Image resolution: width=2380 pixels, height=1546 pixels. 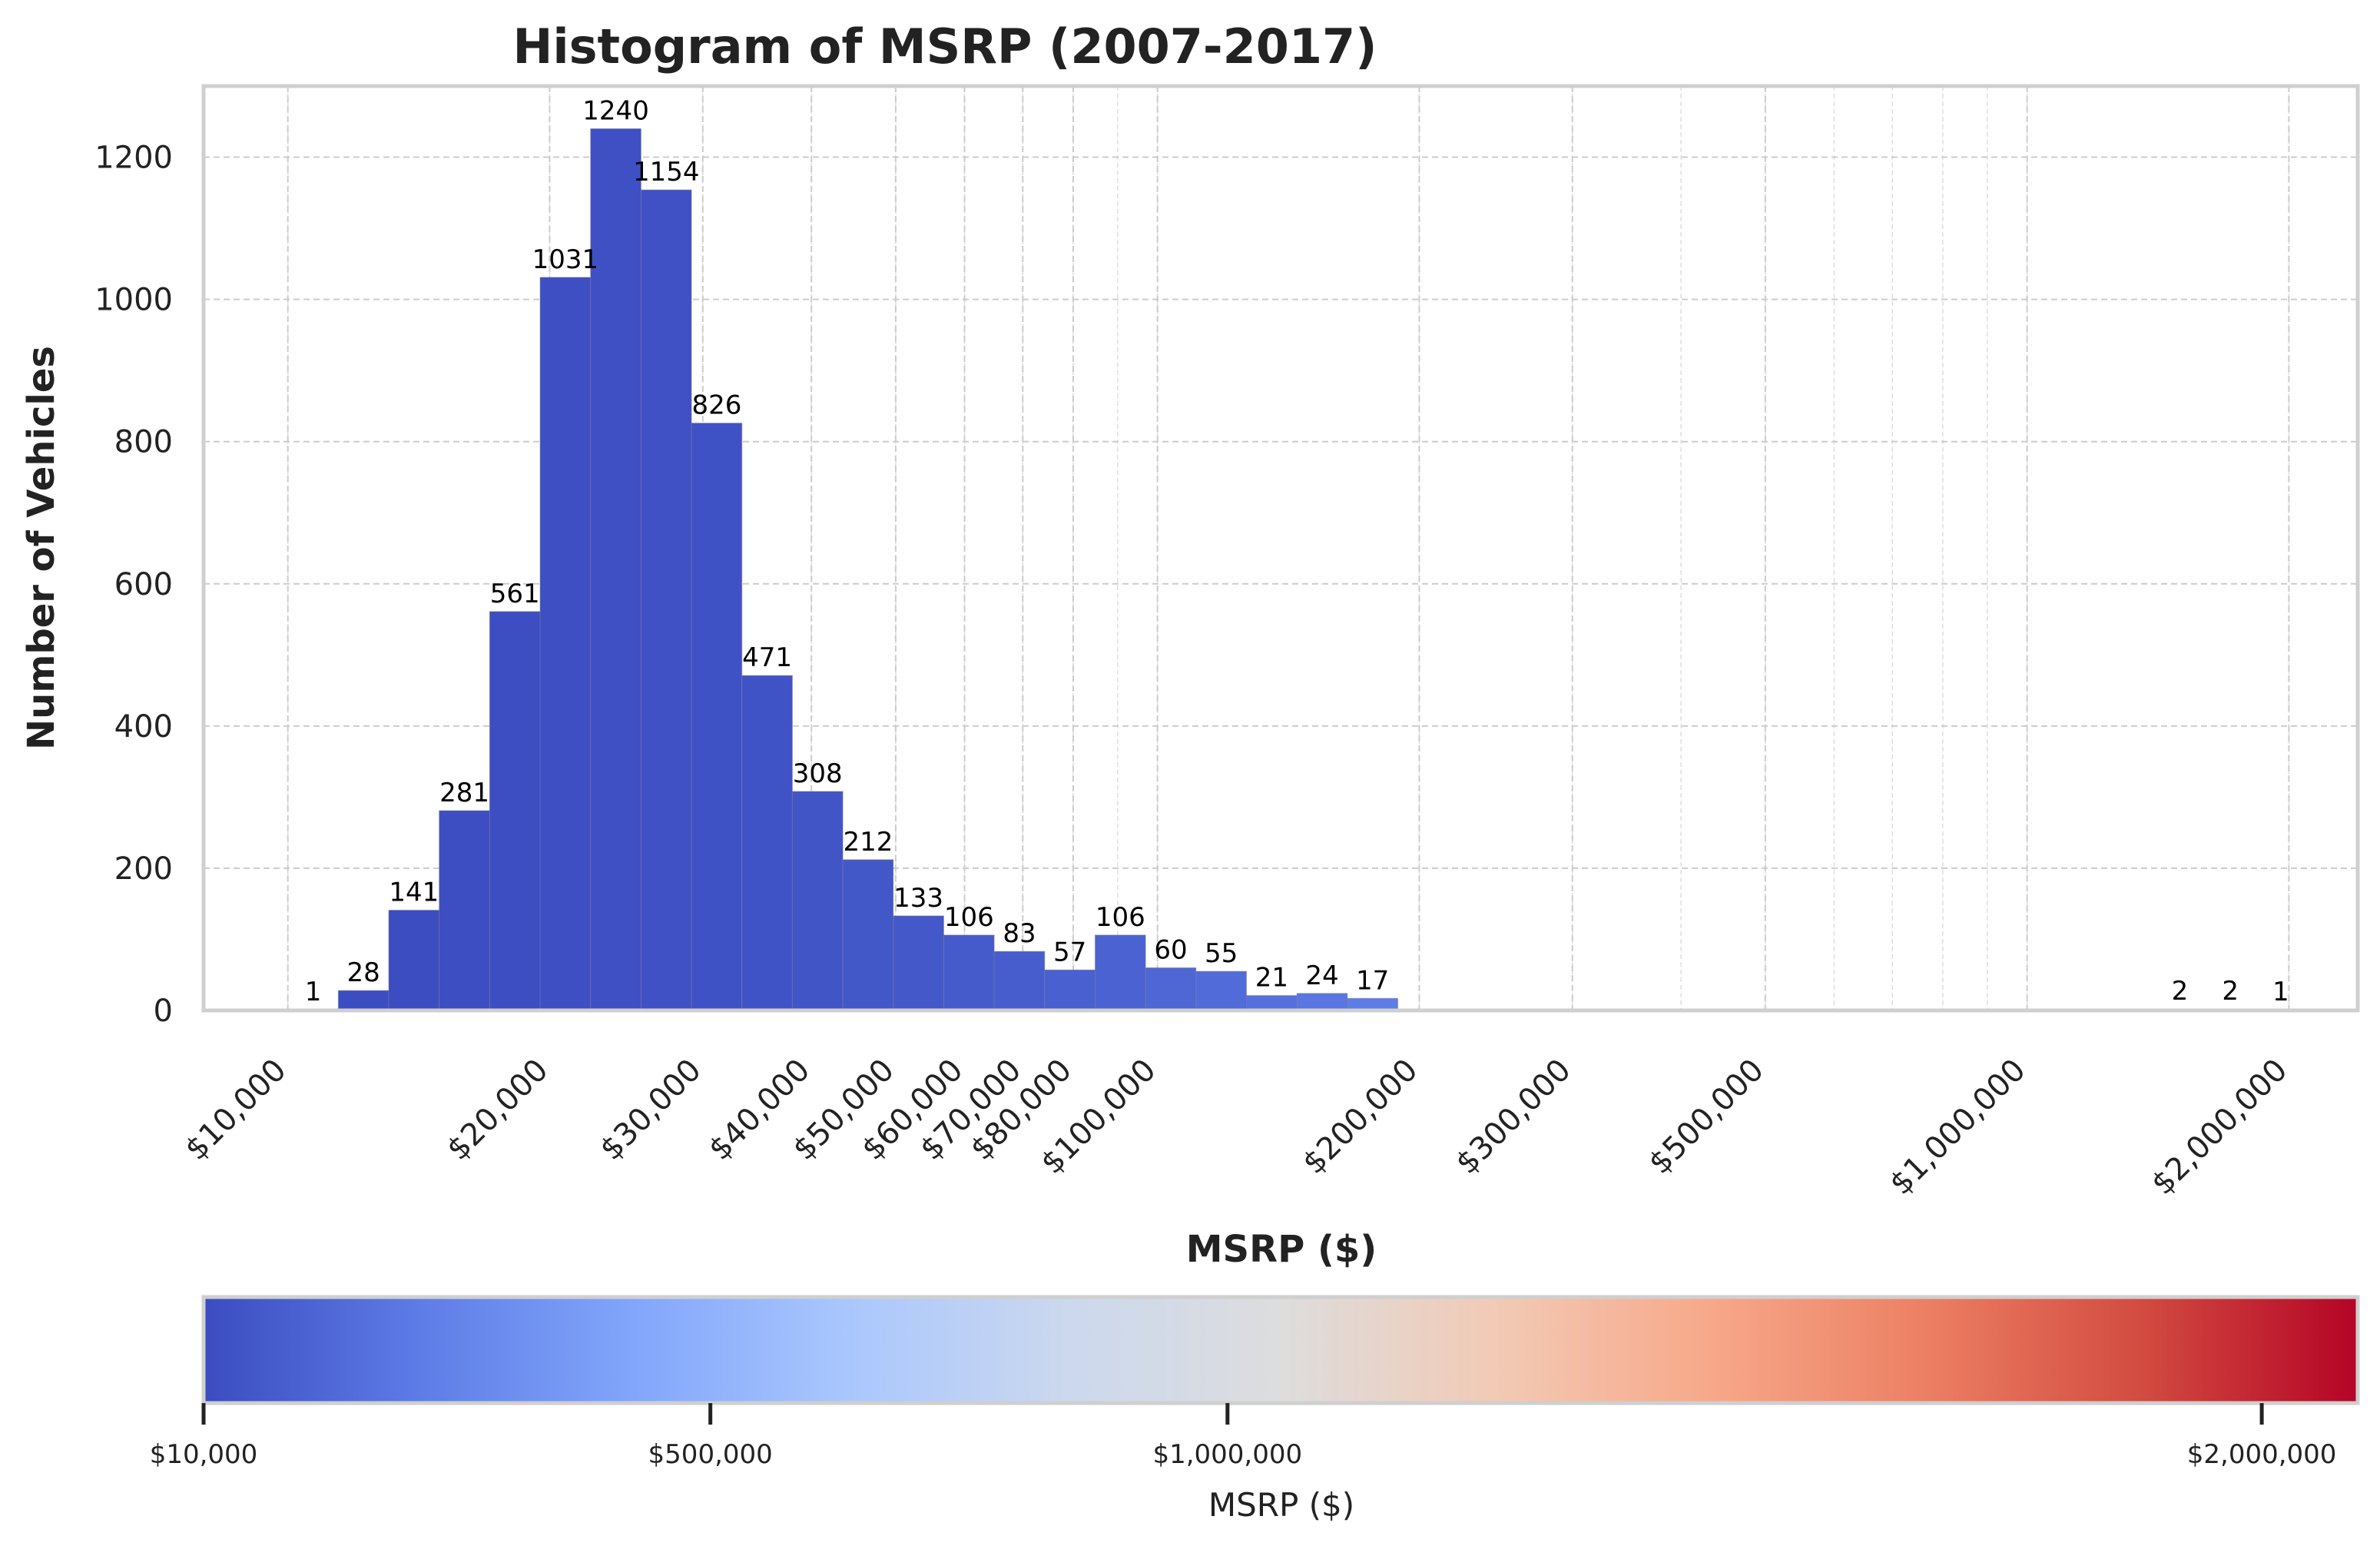 I want to click on colorbar-tick-label: $2,000,000, so click(x=2262, y=1454).